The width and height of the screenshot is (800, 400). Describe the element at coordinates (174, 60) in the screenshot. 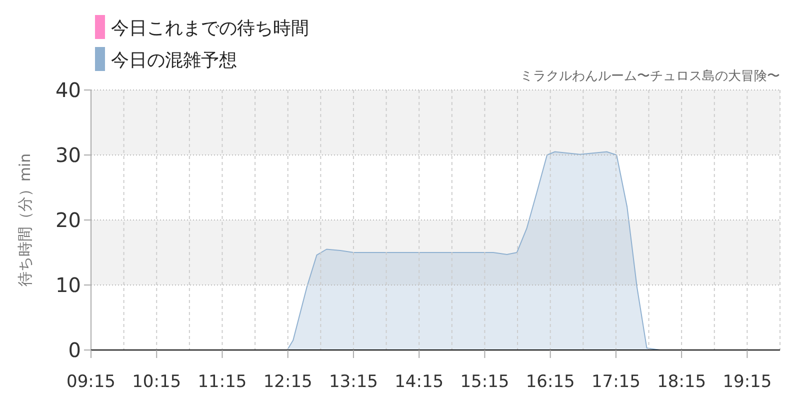

I see `legend-label: 今日の混雑予想` at that location.